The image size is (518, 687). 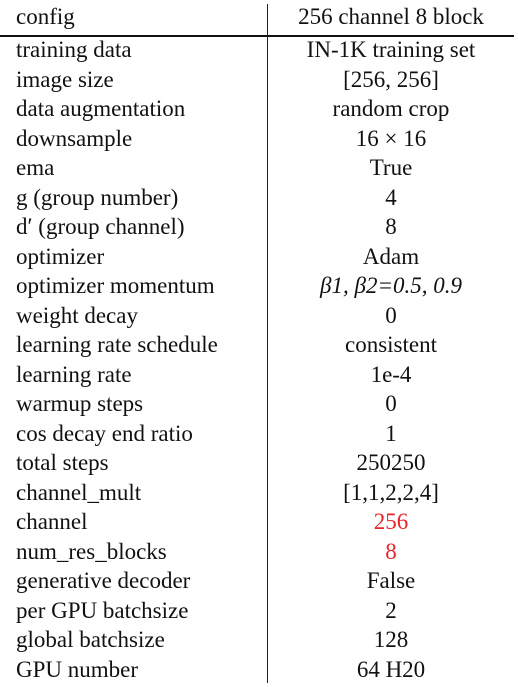 I want to click on row-label: g (group number), so click(x=97, y=197).